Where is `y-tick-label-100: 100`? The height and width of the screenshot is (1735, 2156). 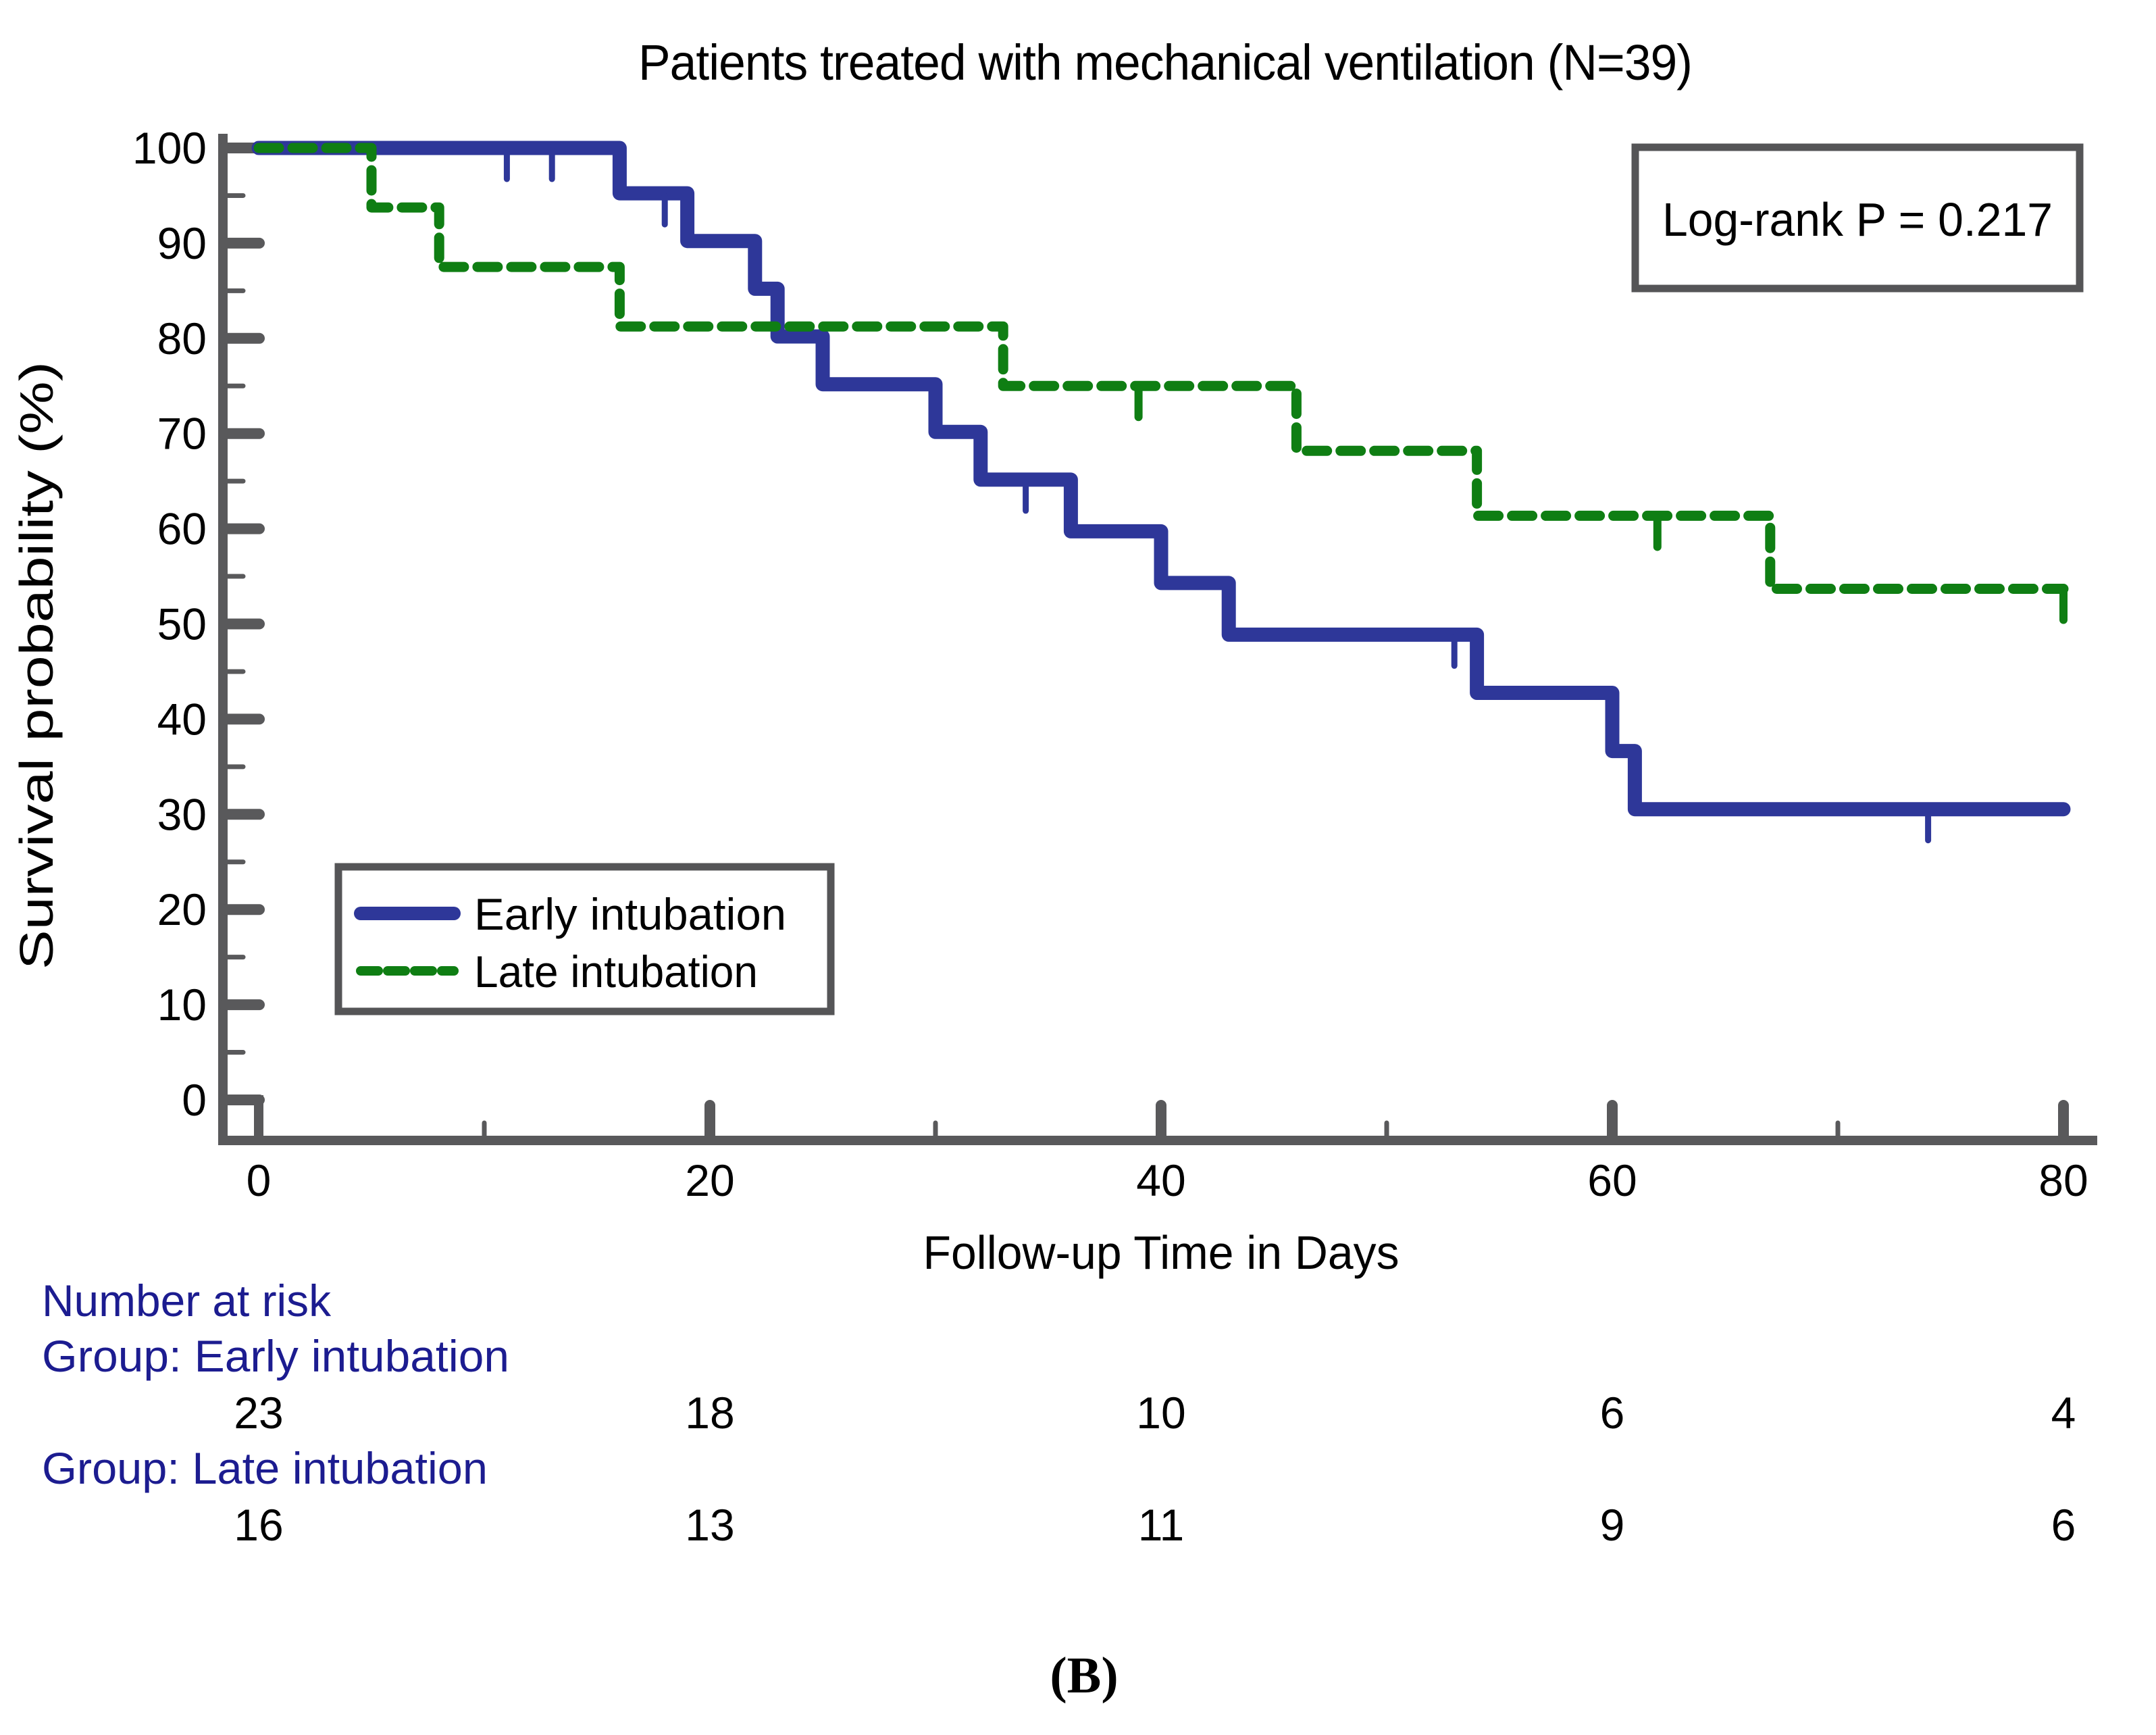
y-tick-label-100: 100 is located at coordinates (169, 148).